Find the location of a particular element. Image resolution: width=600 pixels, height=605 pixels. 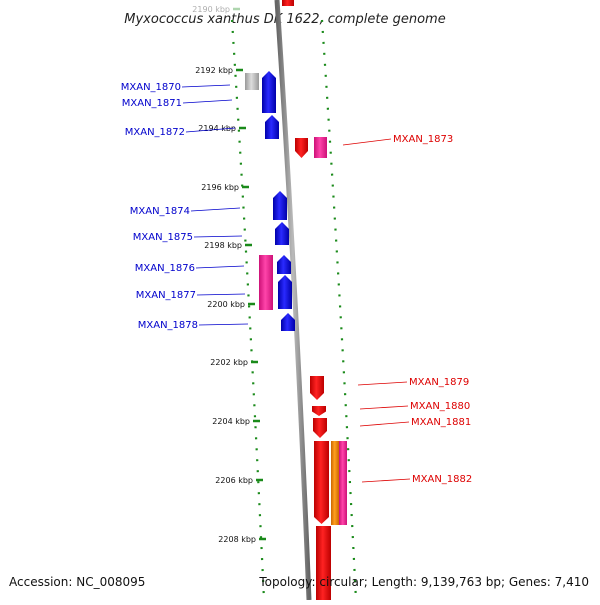

gene-label-right: MXAN_1882 is located at coordinates (442, 479).